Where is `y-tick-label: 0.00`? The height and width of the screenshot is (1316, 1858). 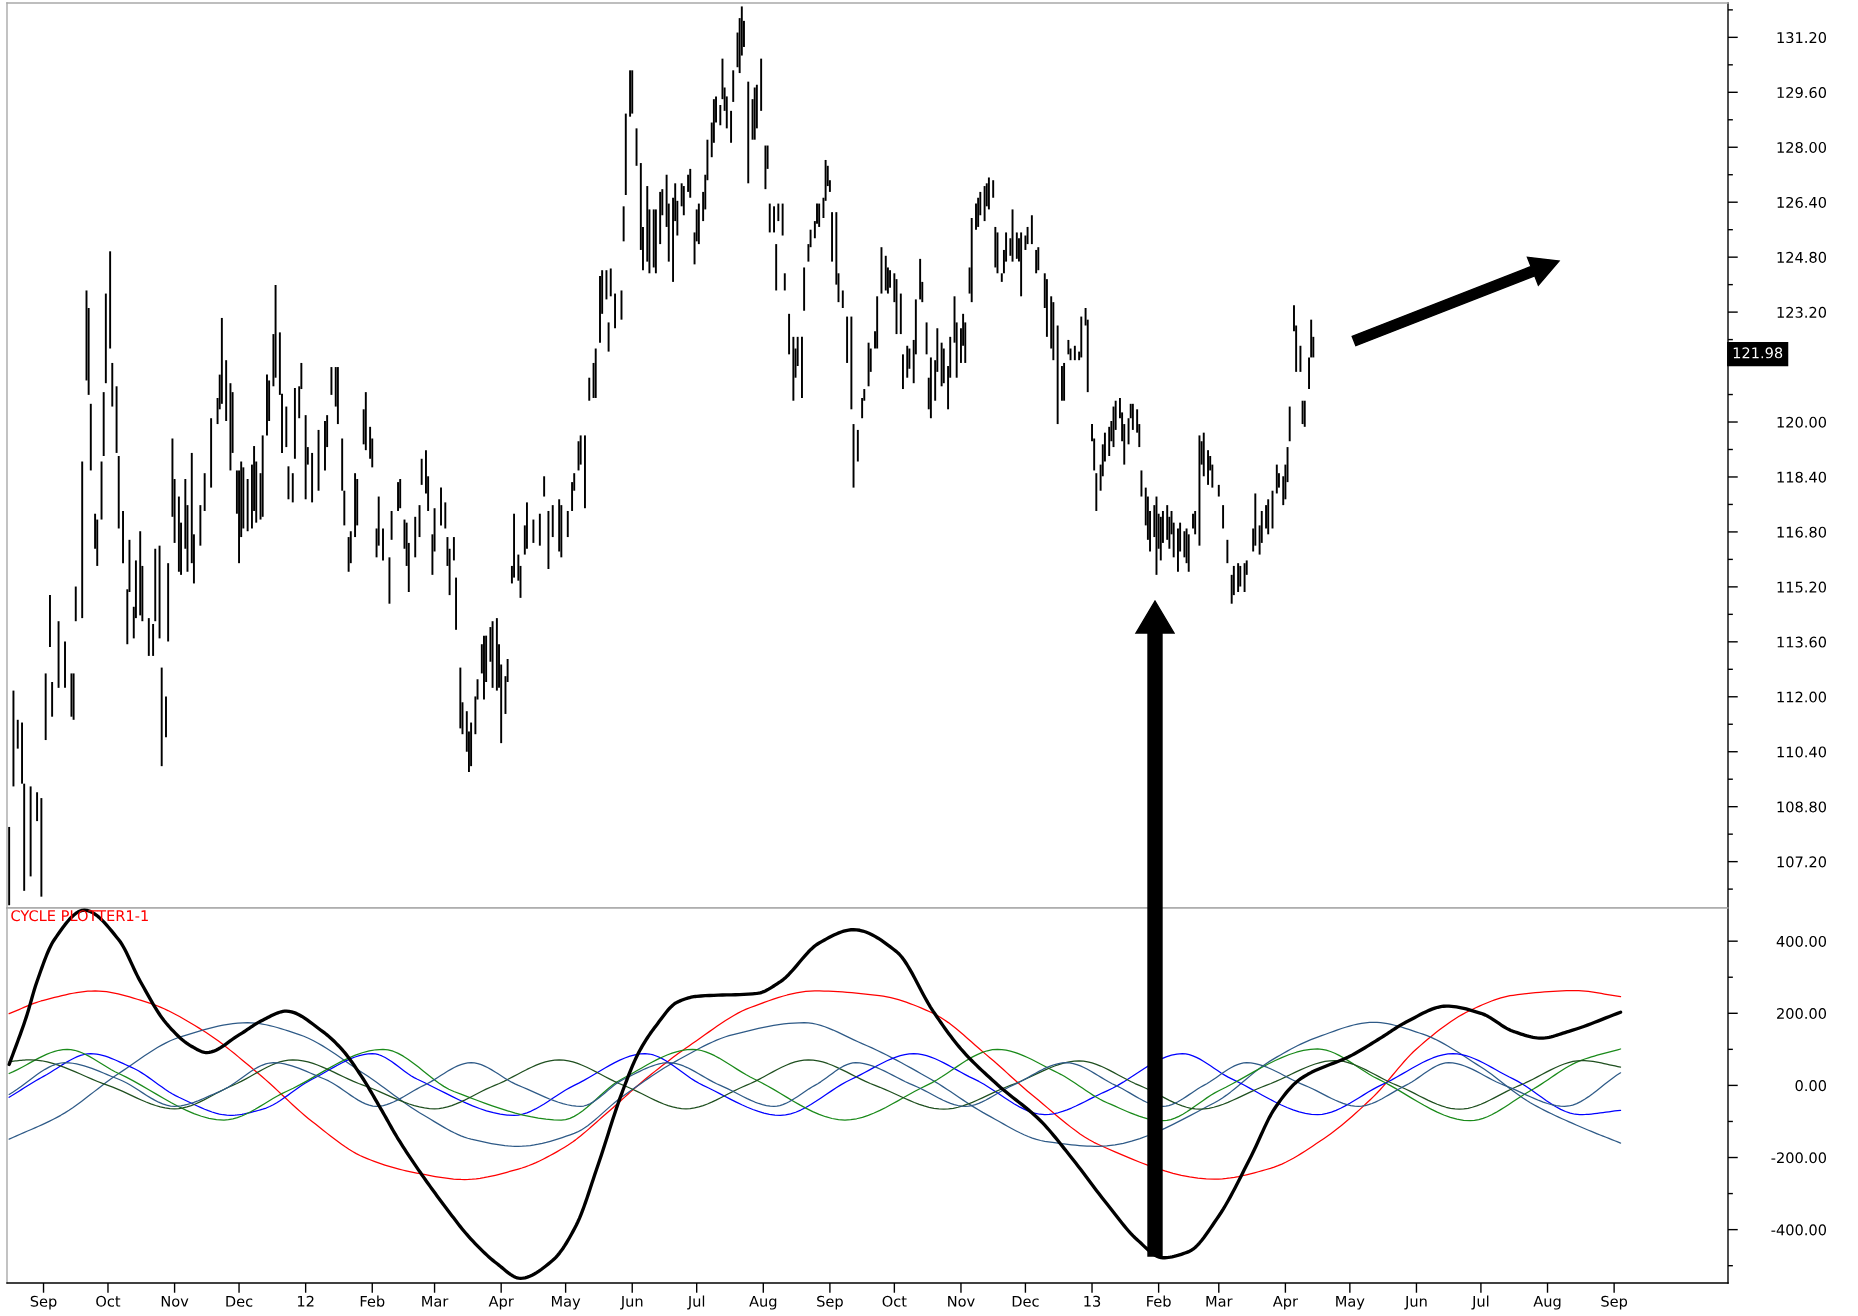 y-tick-label: 0.00 is located at coordinates (1811, 1086).